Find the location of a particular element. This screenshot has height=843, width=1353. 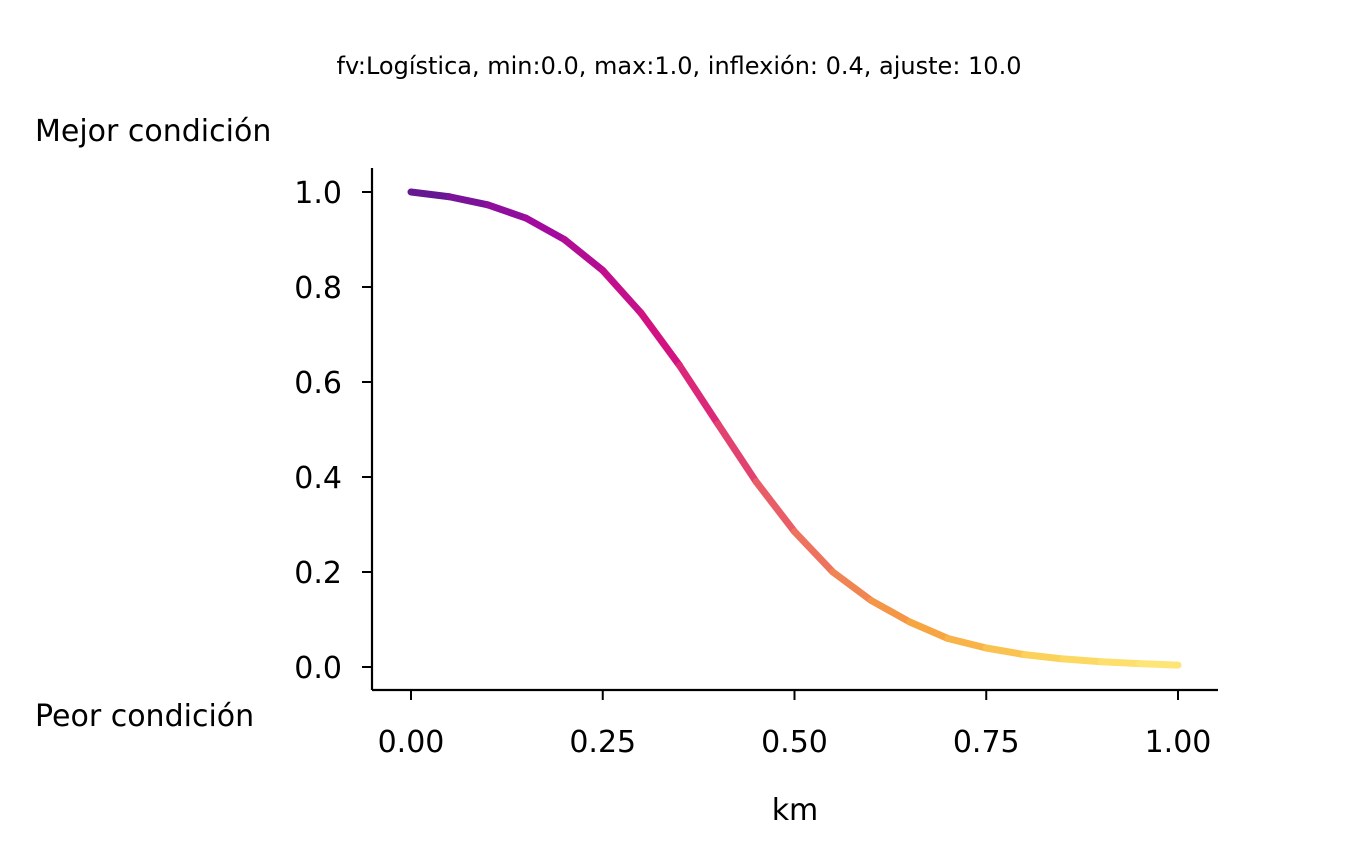

y-tick-label: 0.4 is located at coordinates (318, 478).